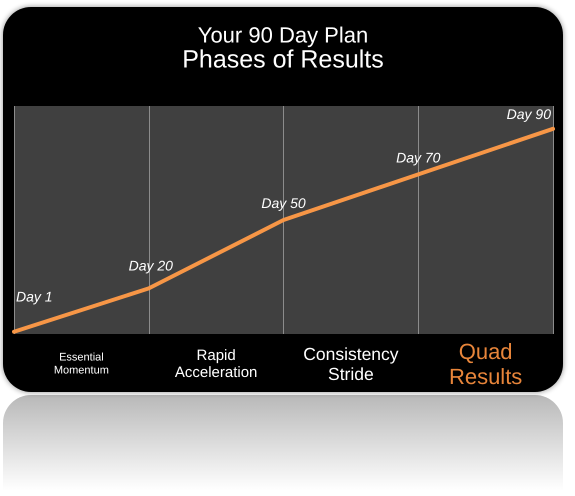 The width and height of the screenshot is (575, 496). I want to click on text: Consistency Stride, so click(351, 364).